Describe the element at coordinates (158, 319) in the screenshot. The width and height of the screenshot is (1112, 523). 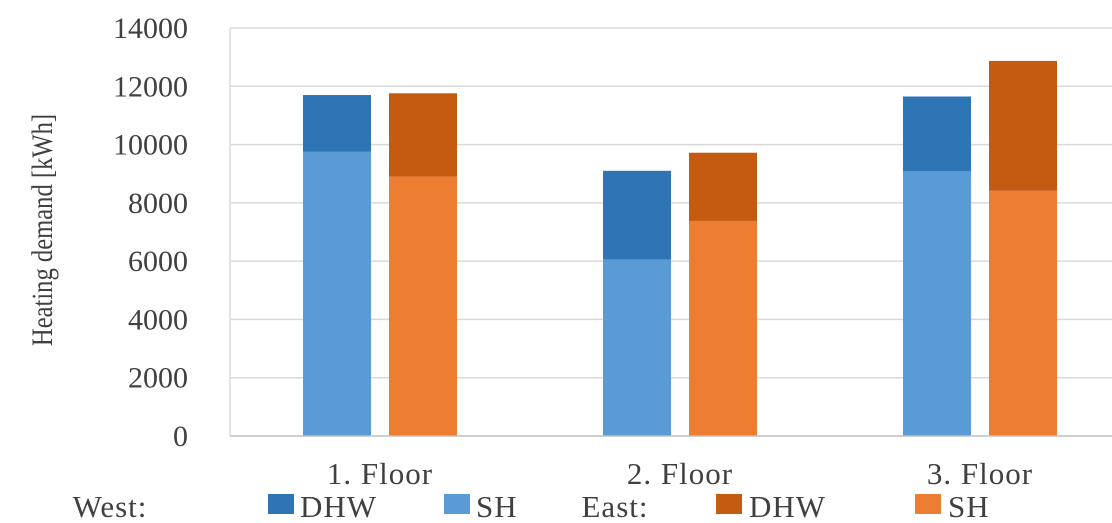
I see `y-tick-label: 4000` at that location.